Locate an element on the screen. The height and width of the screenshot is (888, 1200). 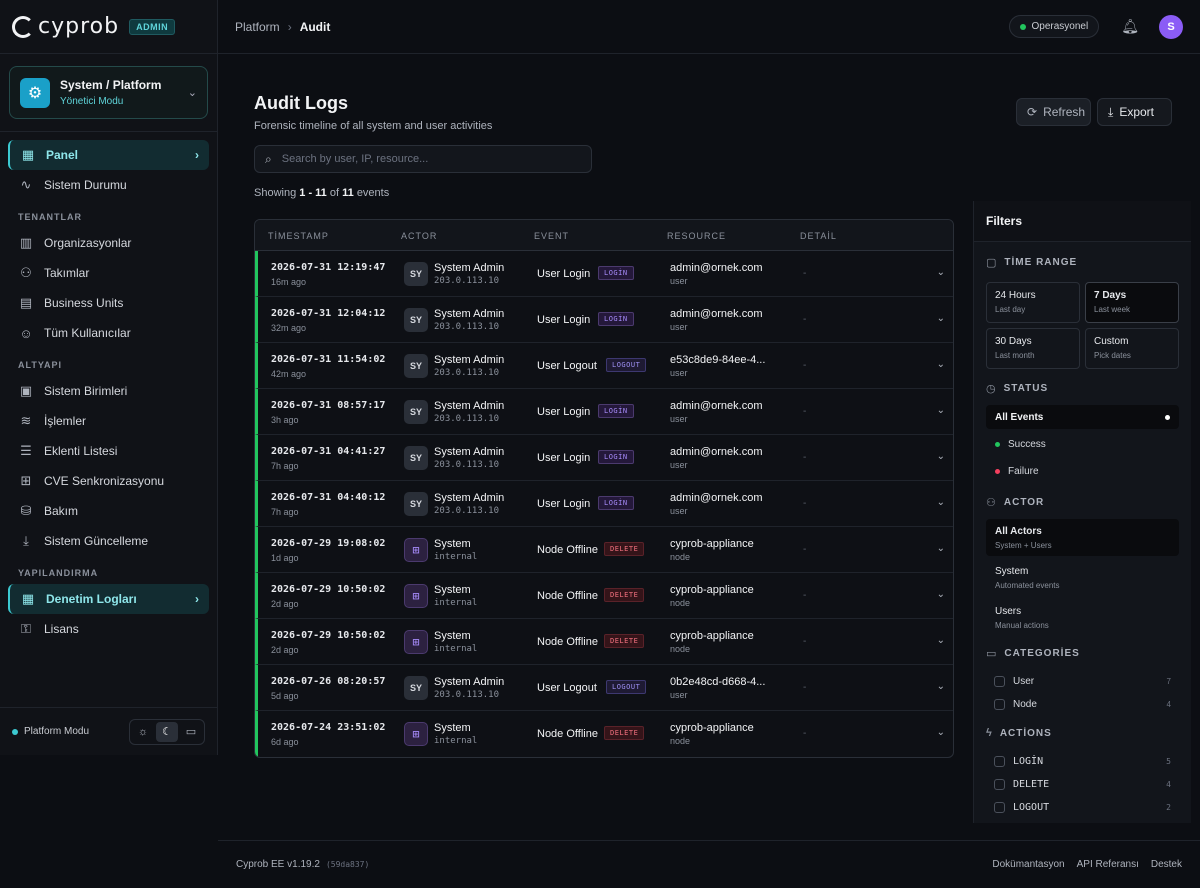
actor-name: System Admin is located at coordinates (469, 360).